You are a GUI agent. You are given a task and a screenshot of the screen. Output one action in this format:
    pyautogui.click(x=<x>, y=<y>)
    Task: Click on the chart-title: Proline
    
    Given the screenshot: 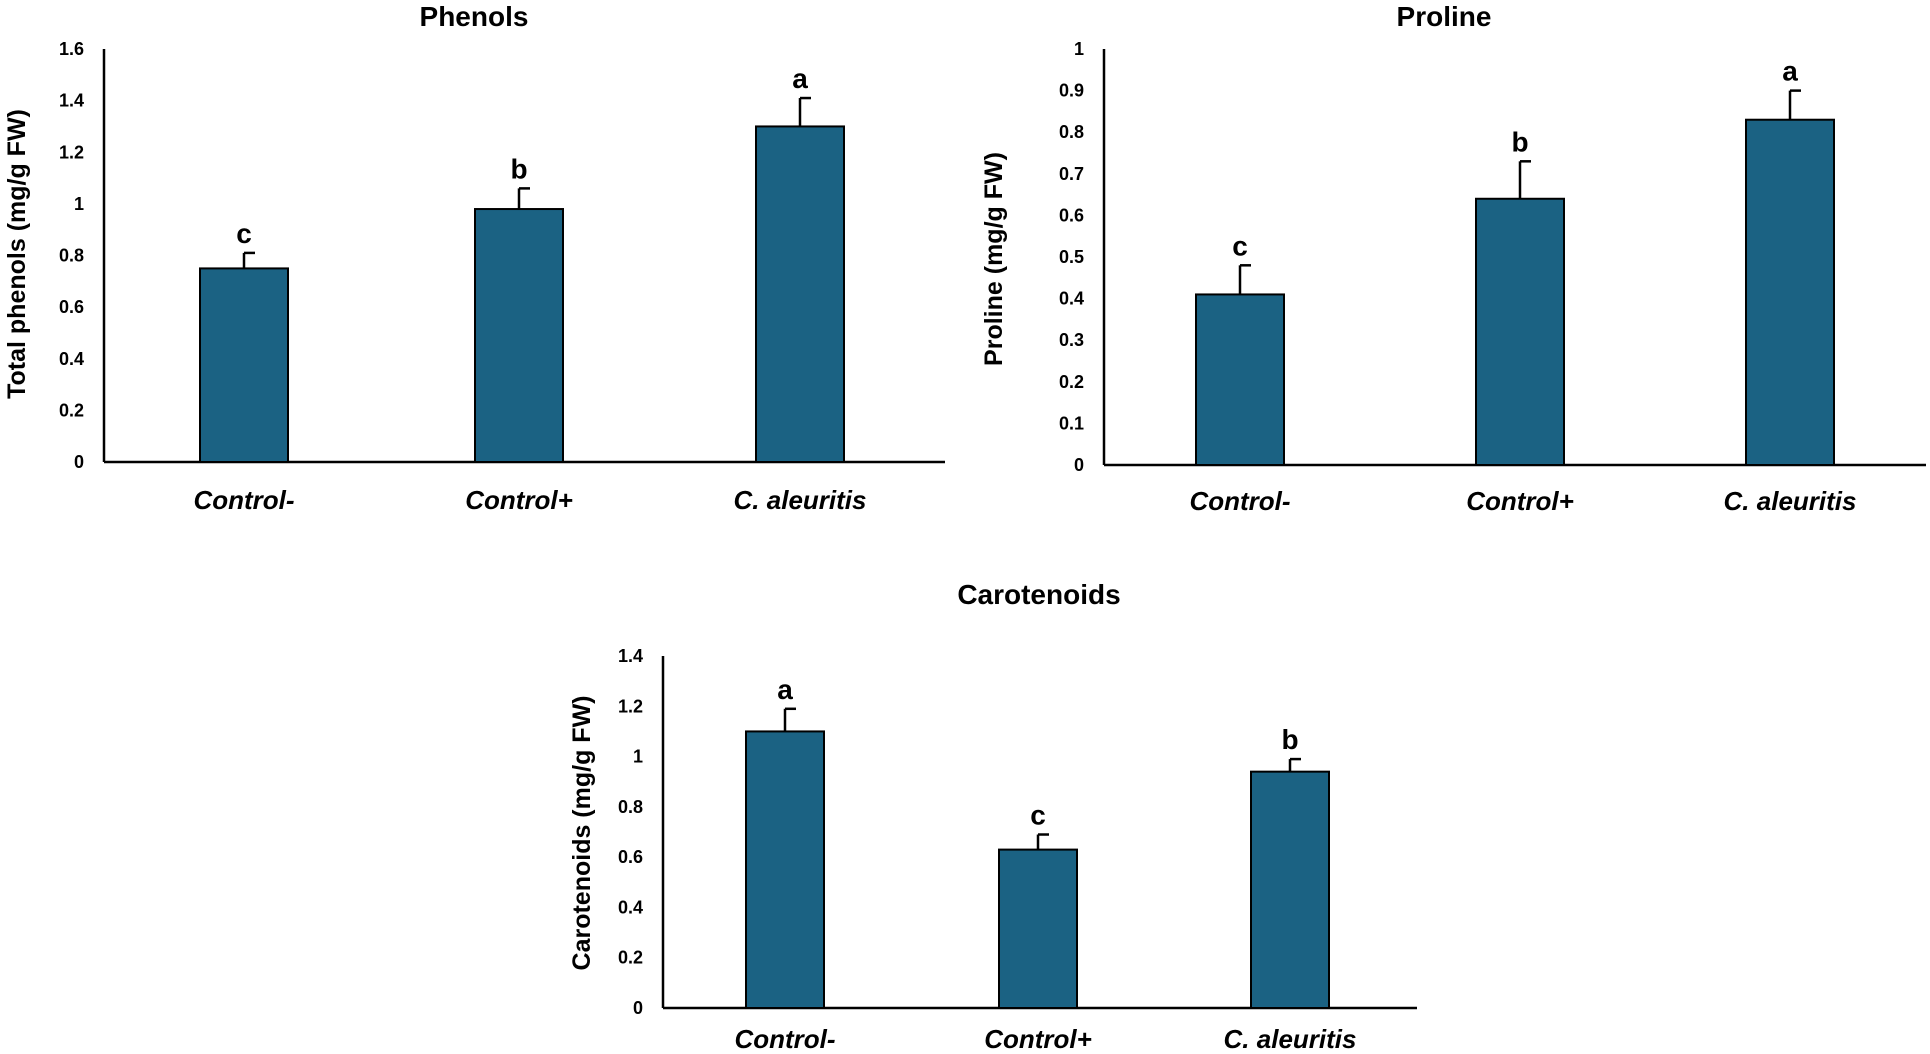 What is the action you would take?
    pyautogui.click(x=1444, y=16)
    